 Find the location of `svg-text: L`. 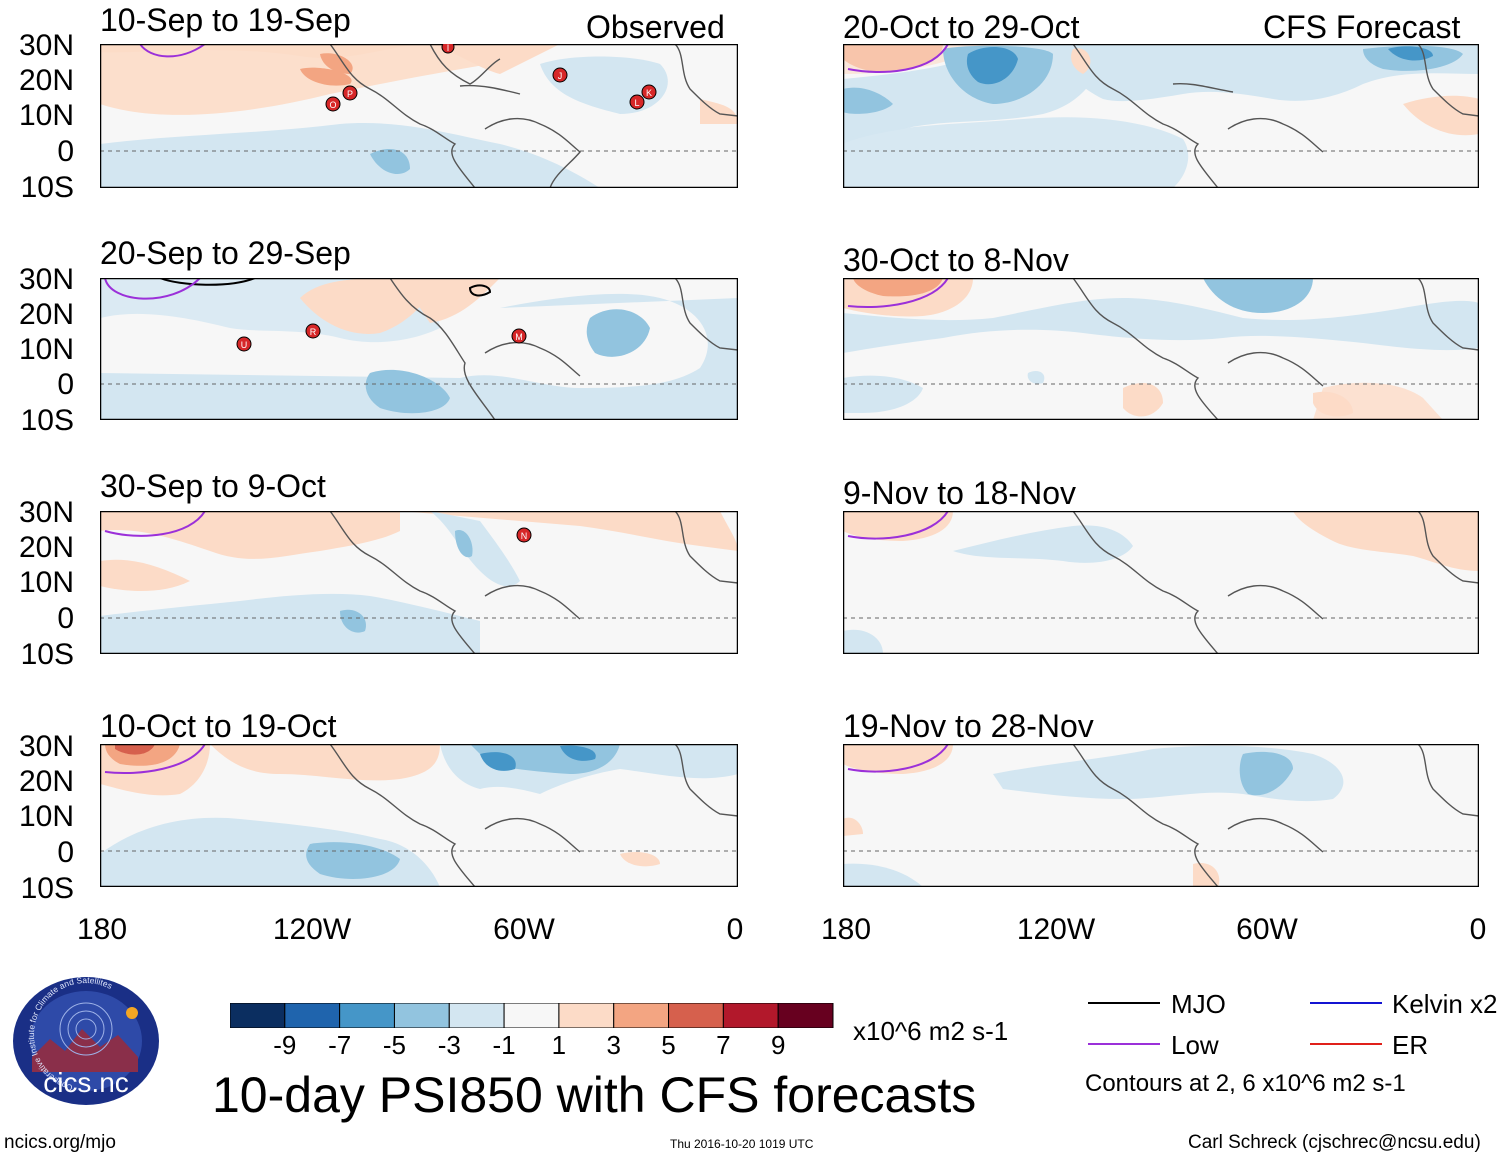

svg-text: L is located at coordinates (636, 103).